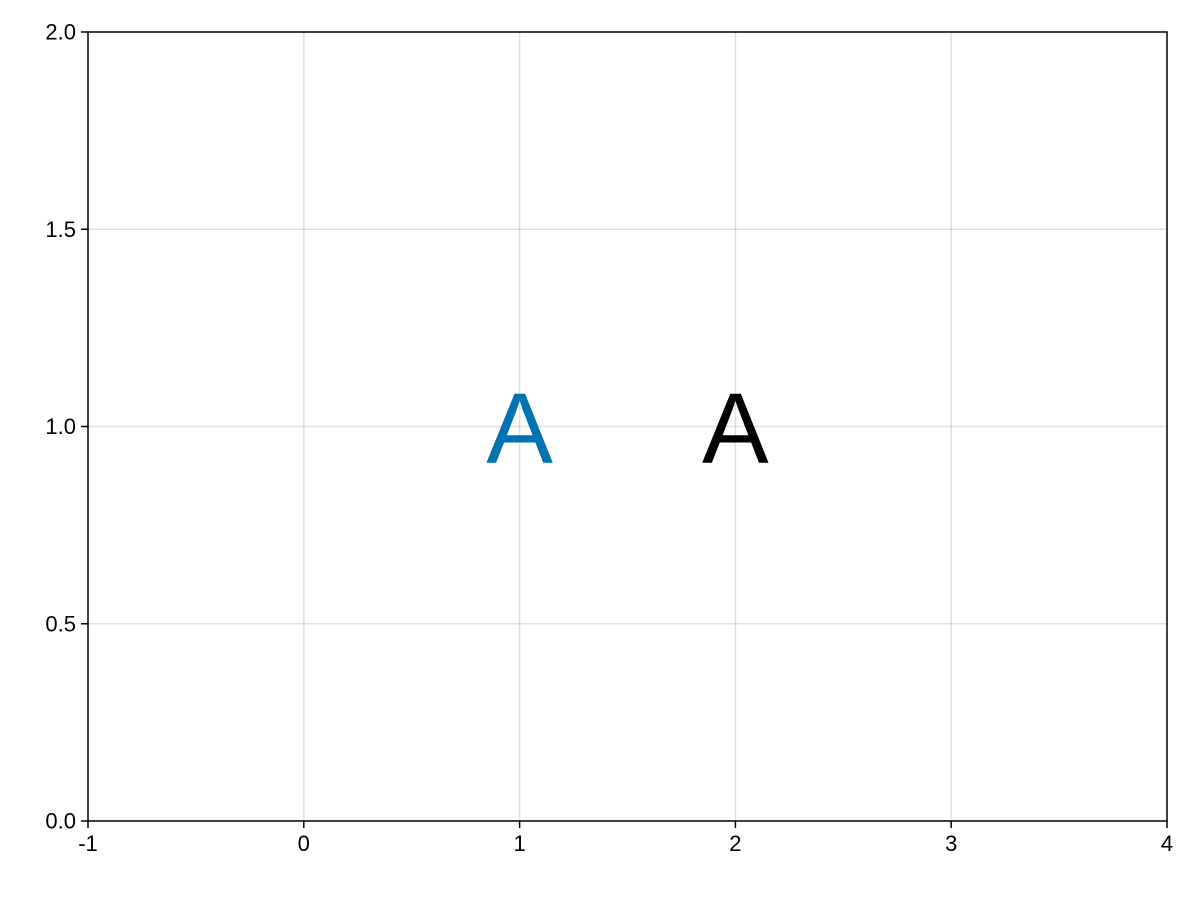 This screenshot has height=900, width=1200. Describe the element at coordinates (88, 843) in the screenshot. I see `x-tick-label: -1` at that location.